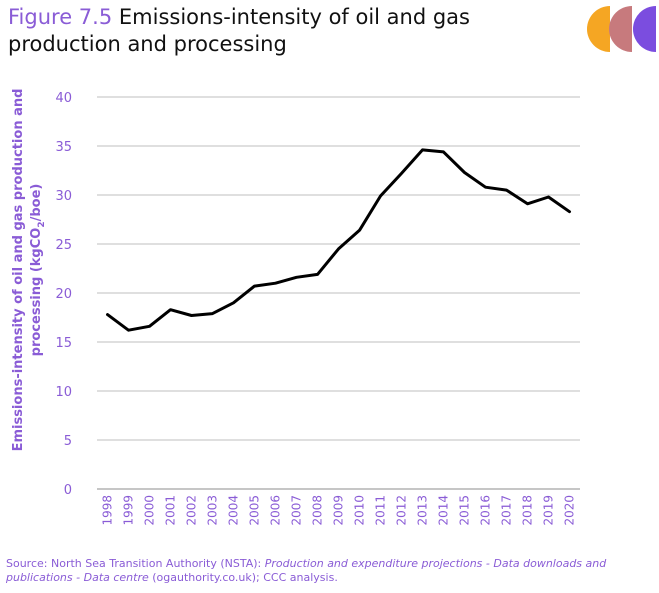 The height and width of the screenshot is (593, 659). I want to click on y-tick-label: 25, so click(63, 245).